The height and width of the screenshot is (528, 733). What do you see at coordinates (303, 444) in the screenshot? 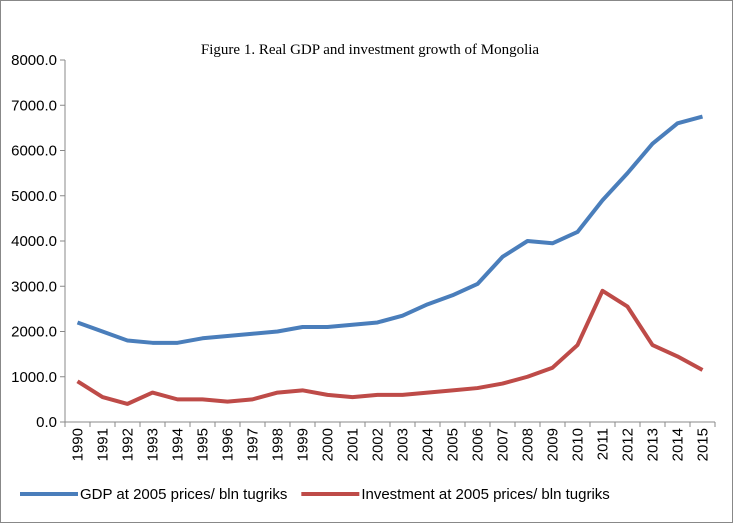
I see `x-tick-label: 1999` at bounding box center [303, 444].